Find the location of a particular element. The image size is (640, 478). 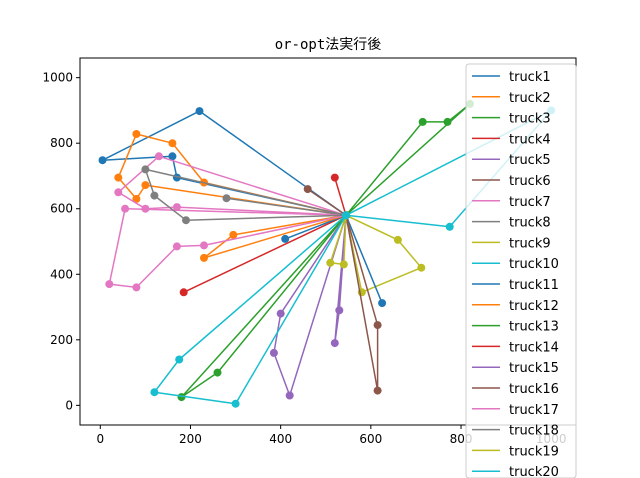

legend-entry-truck5: truck5 is located at coordinates (511, 160).